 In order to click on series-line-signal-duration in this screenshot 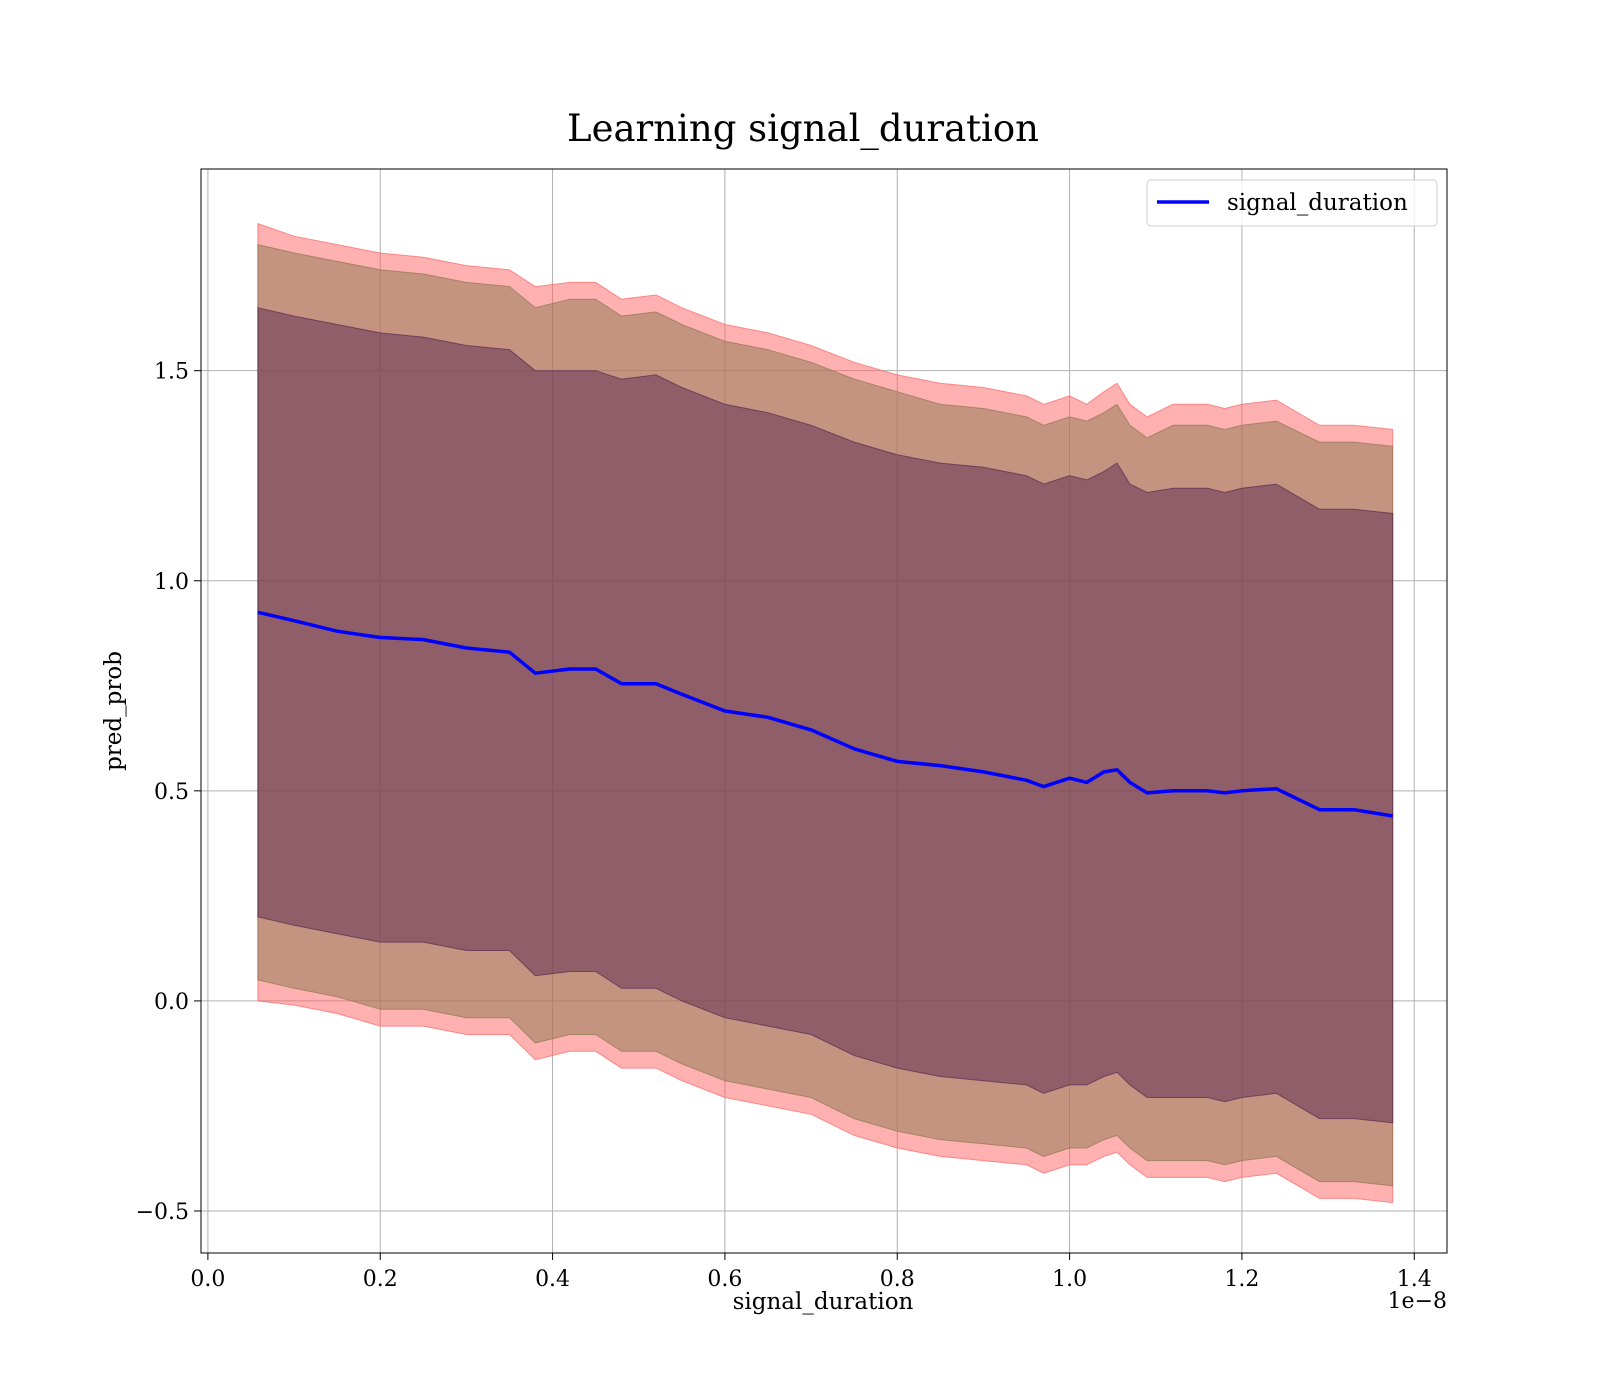, I will do `click(825, 714)`.